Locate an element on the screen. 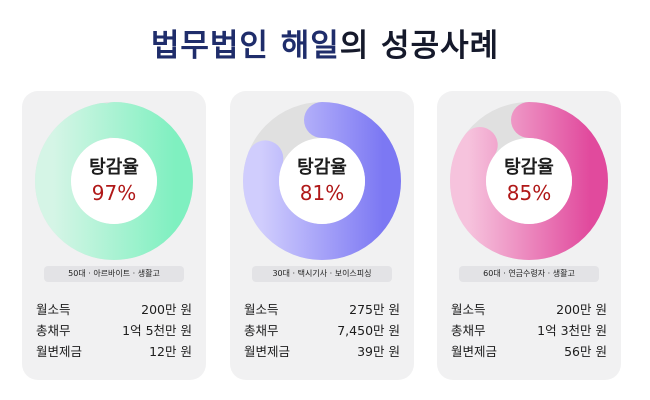  stat-row-monthly-payment: 월변제금 39만 원 is located at coordinates (322, 351).